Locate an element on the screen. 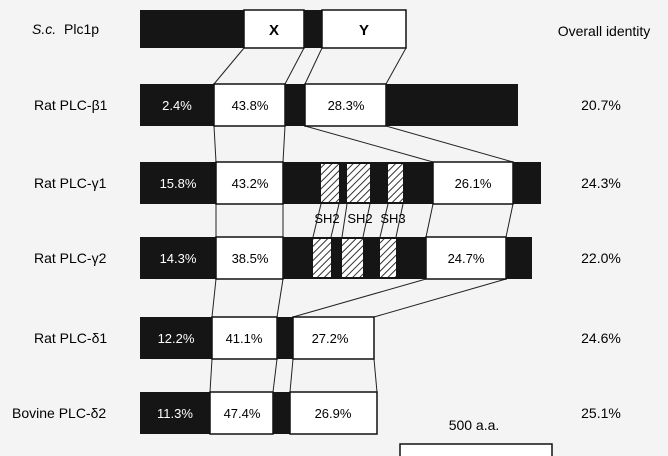 Image resolution: width=668 pixels, height=456 pixels. n-terminal-identity: 12.2% is located at coordinates (176, 338).